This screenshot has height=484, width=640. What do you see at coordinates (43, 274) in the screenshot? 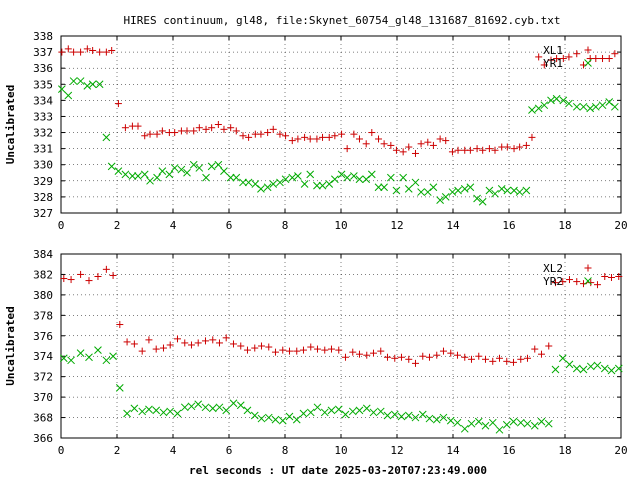
I see `y-tick-label: 382` at bounding box center [43, 274].